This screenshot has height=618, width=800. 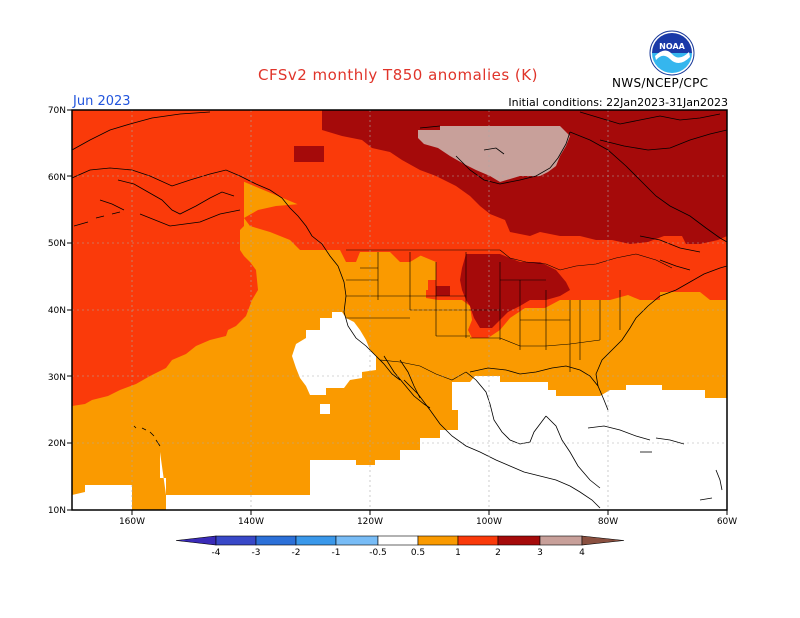 I want to click on lon-label-140w: 140W, so click(x=251, y=522).